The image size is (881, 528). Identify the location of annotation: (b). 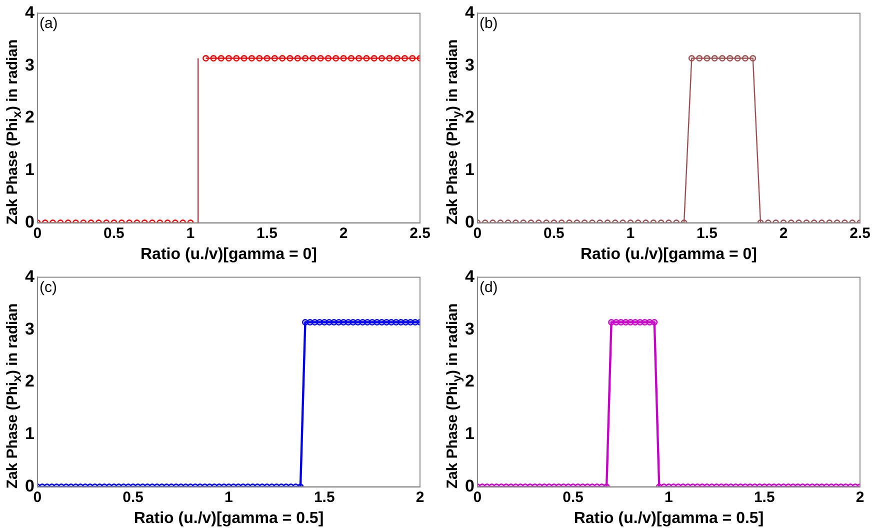
(488, 23).